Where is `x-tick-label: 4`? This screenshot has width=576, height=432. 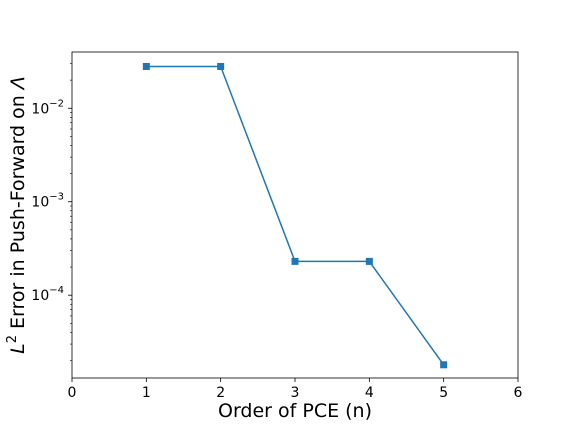 x-tick-label: 4 is located at coordinates (369, 393).